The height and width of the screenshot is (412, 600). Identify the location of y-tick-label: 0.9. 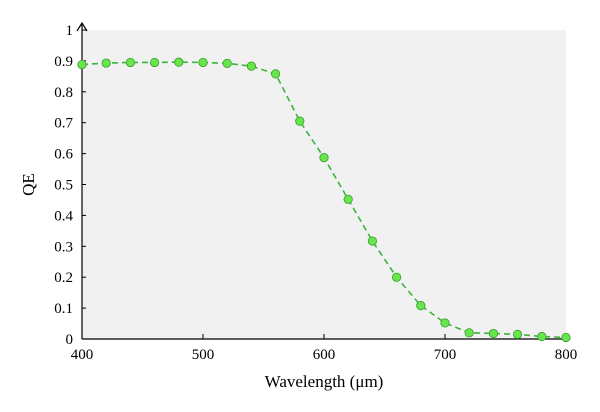
(63, 62).